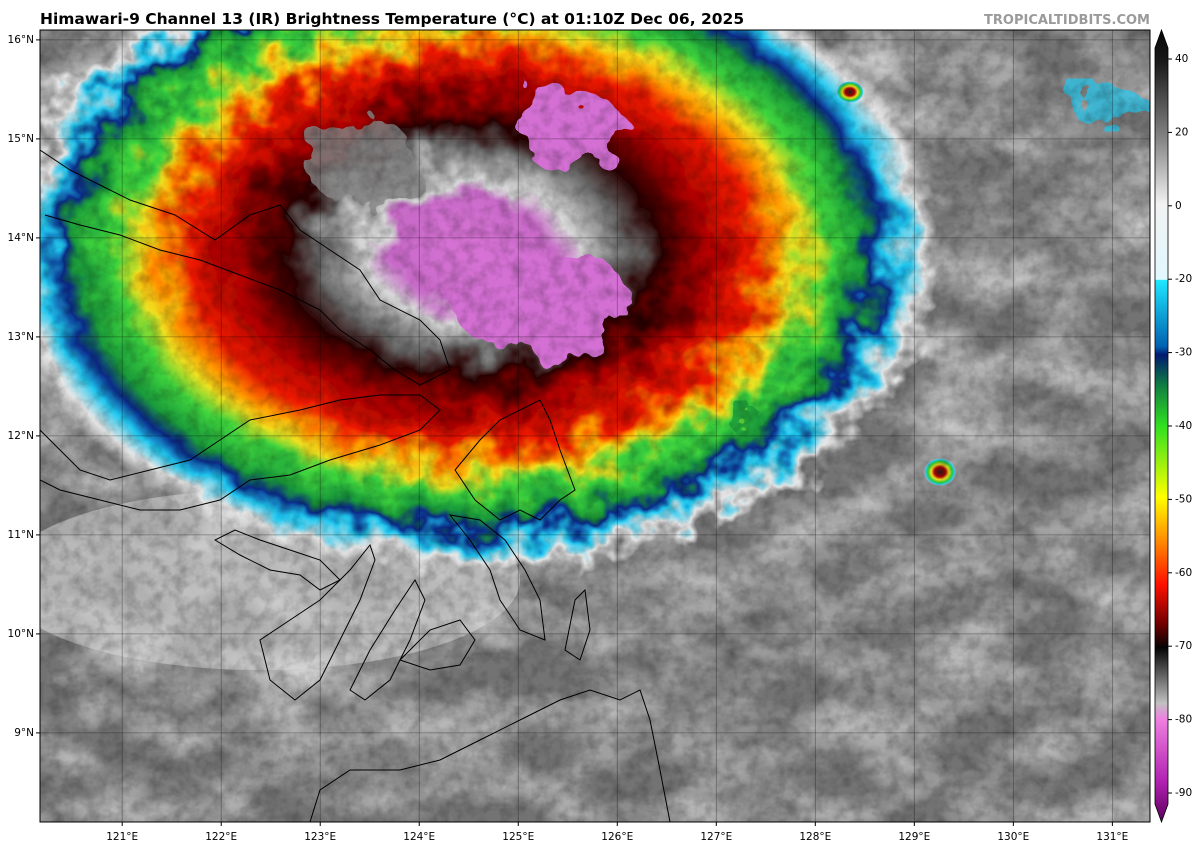  I want to click on colorbar: 40 20 0 -20 -30 -40 -50 -60 -70 -80 -90, so click(1173, 426).